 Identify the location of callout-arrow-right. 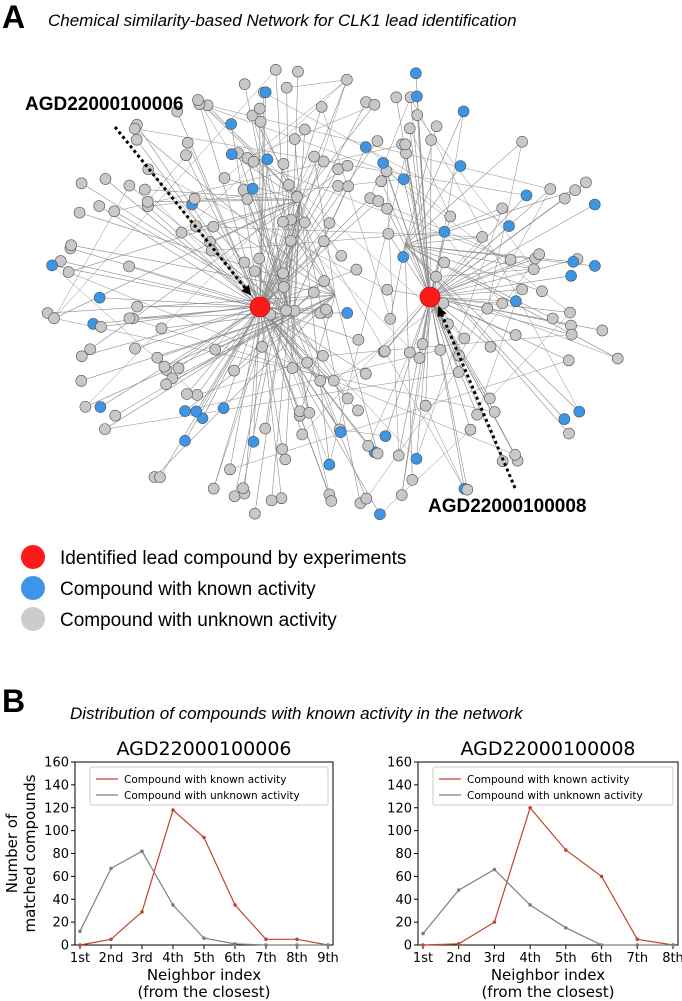
(477, 397).